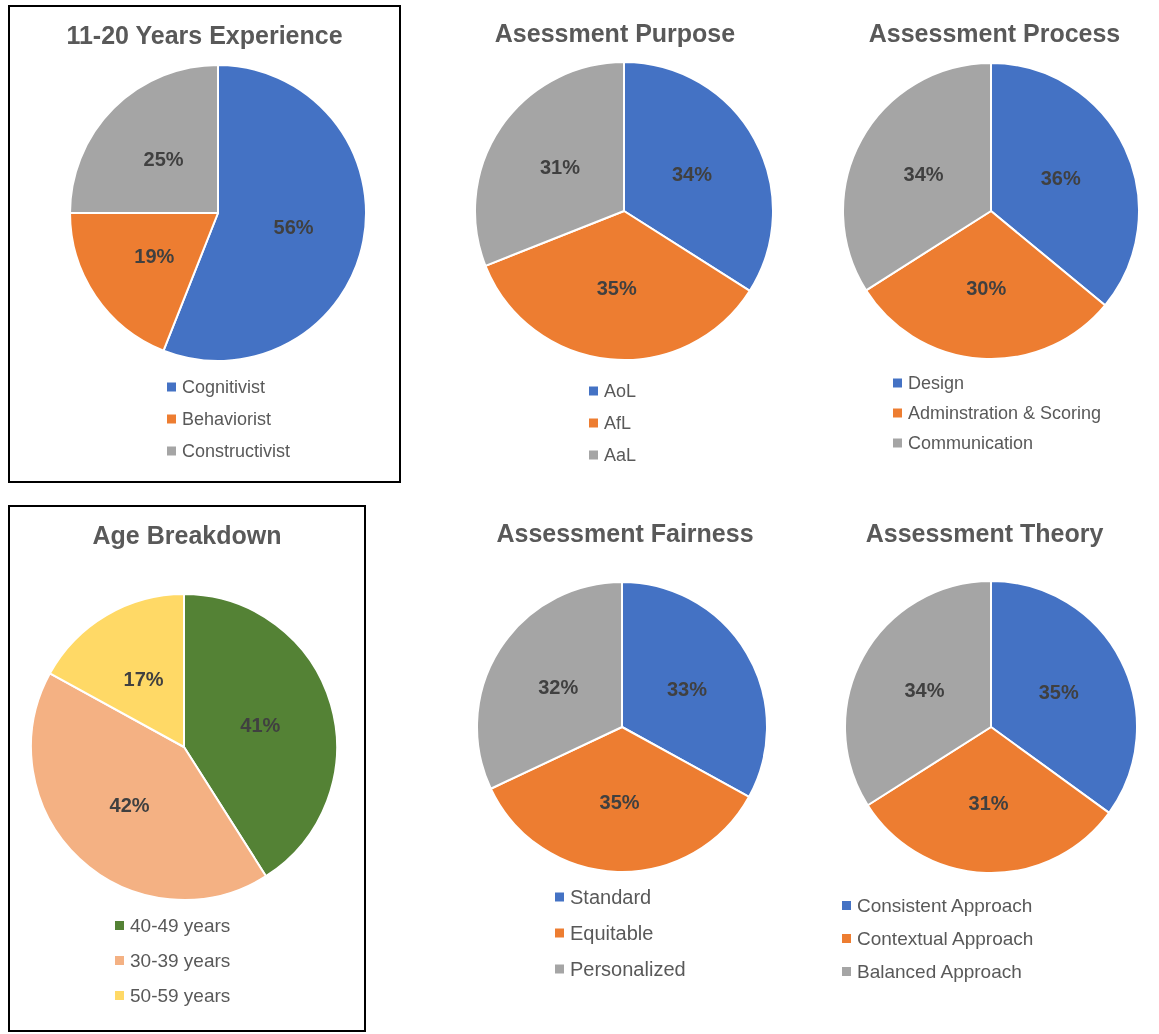 The width and height of the screenshot is (1159, 1034). I want to click on legend-label: AfL, so click(618, 423).